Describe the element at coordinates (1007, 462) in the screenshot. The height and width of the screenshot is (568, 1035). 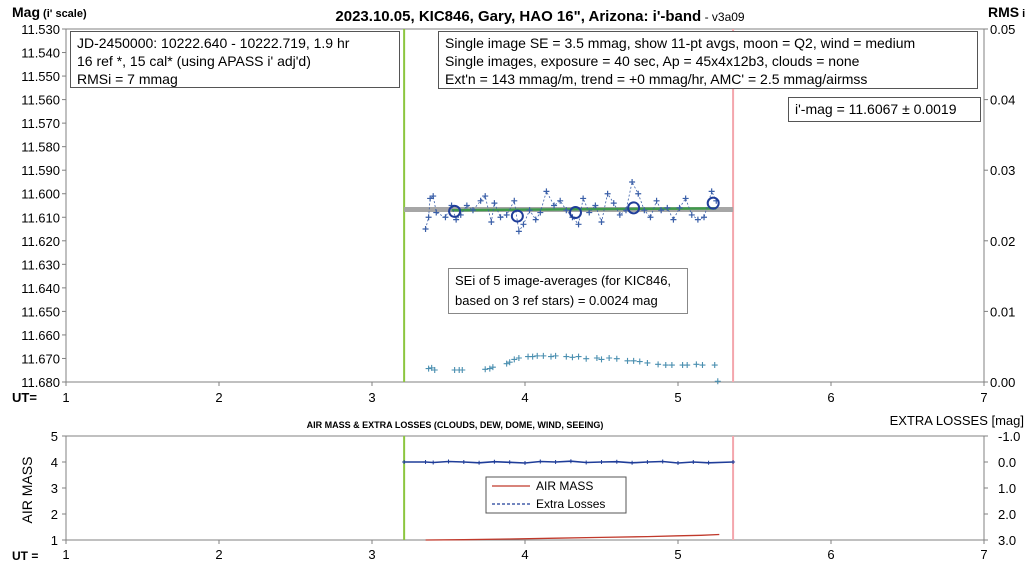
I see `y2-tick-label: 0.0` at that location.